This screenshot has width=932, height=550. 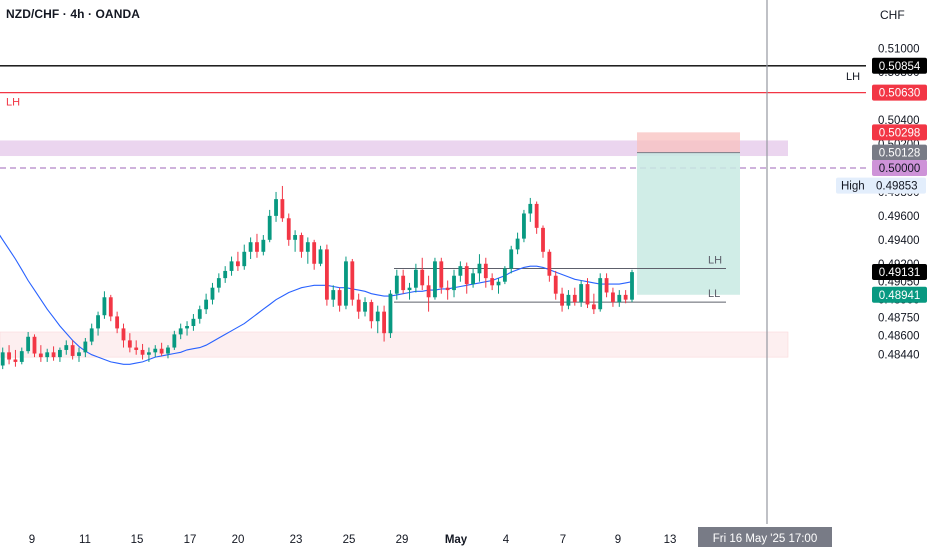 What do you see at coordinates (899, 121) in the screenshot?
I see `y-tick-label: 0.50400` at bounding box center [899, 121].